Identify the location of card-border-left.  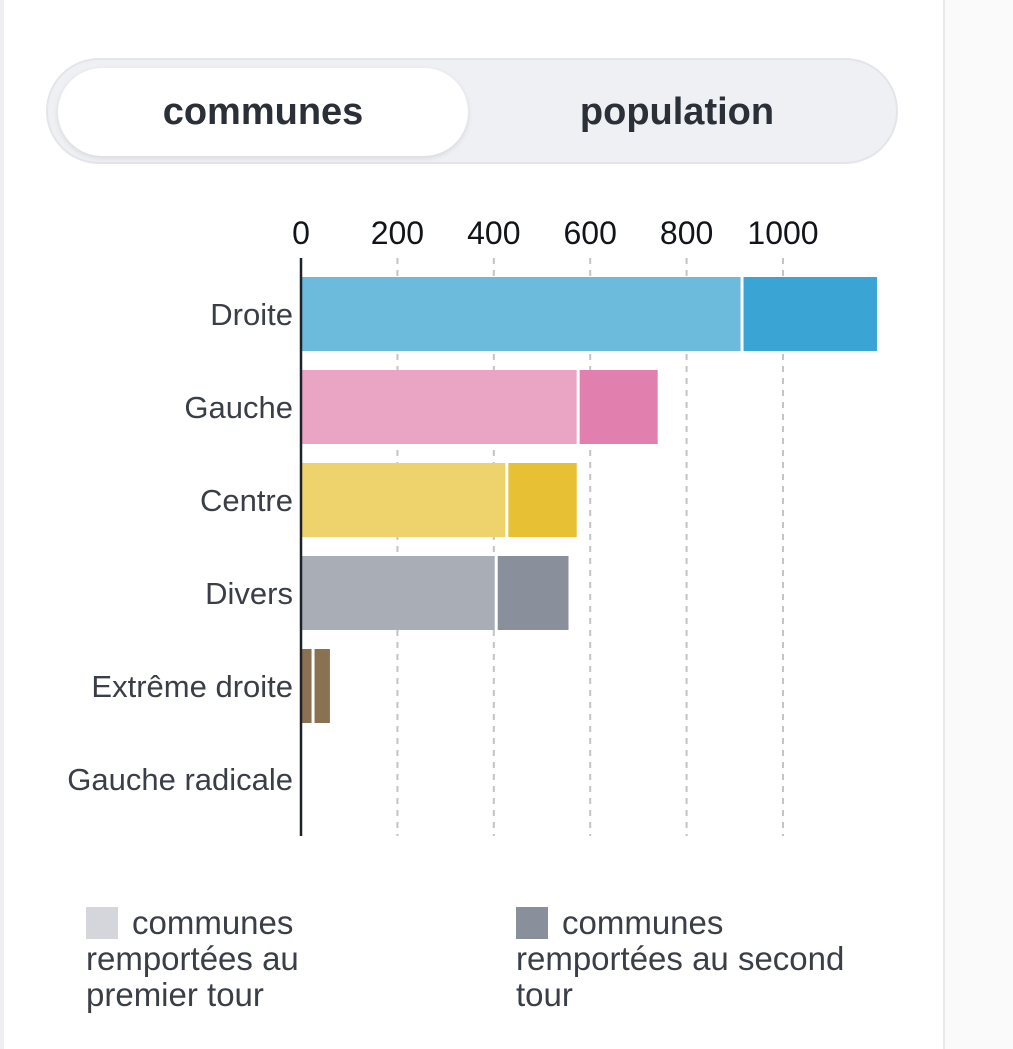
(2, 524).